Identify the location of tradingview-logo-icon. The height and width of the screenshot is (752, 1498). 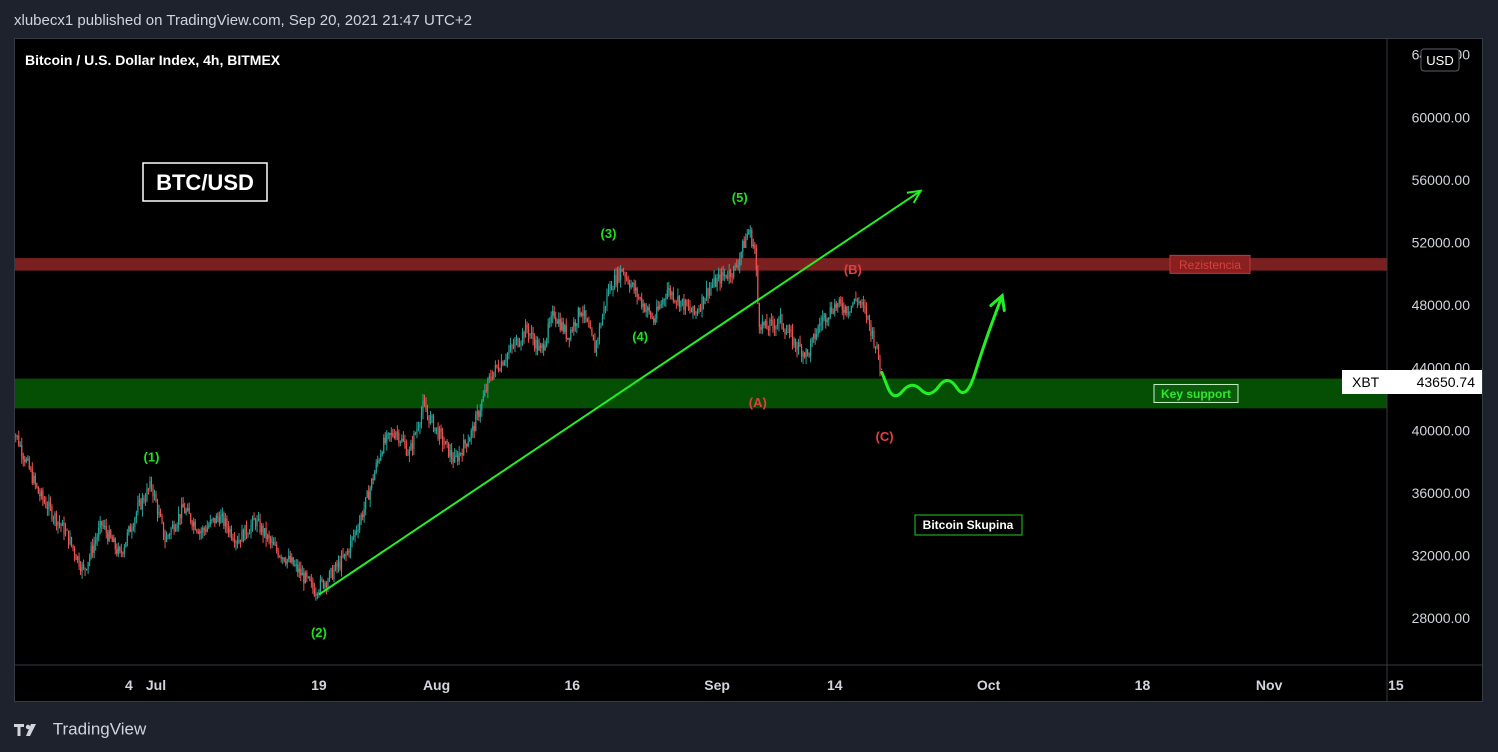
(25, 729).